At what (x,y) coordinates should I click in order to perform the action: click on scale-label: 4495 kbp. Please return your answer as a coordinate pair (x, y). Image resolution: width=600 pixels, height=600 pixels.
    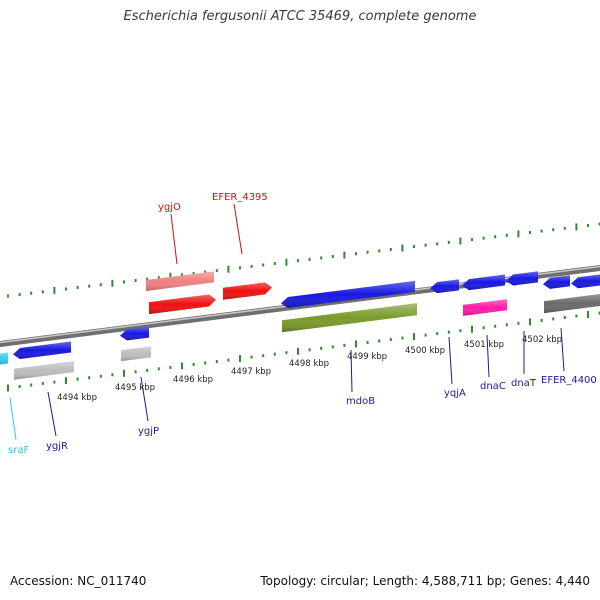
    Looking at the image, I should click on (135, 388).